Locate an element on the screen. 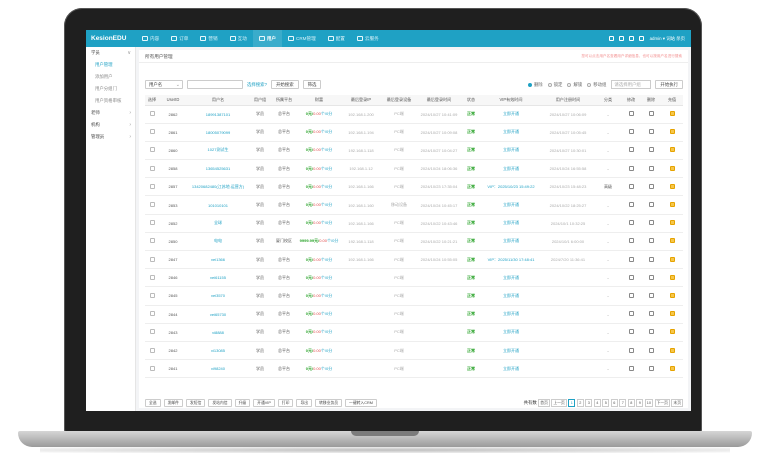 This screenshot has width=768, height=468. nav-item: 互动 is located at coordinates (238, 38).